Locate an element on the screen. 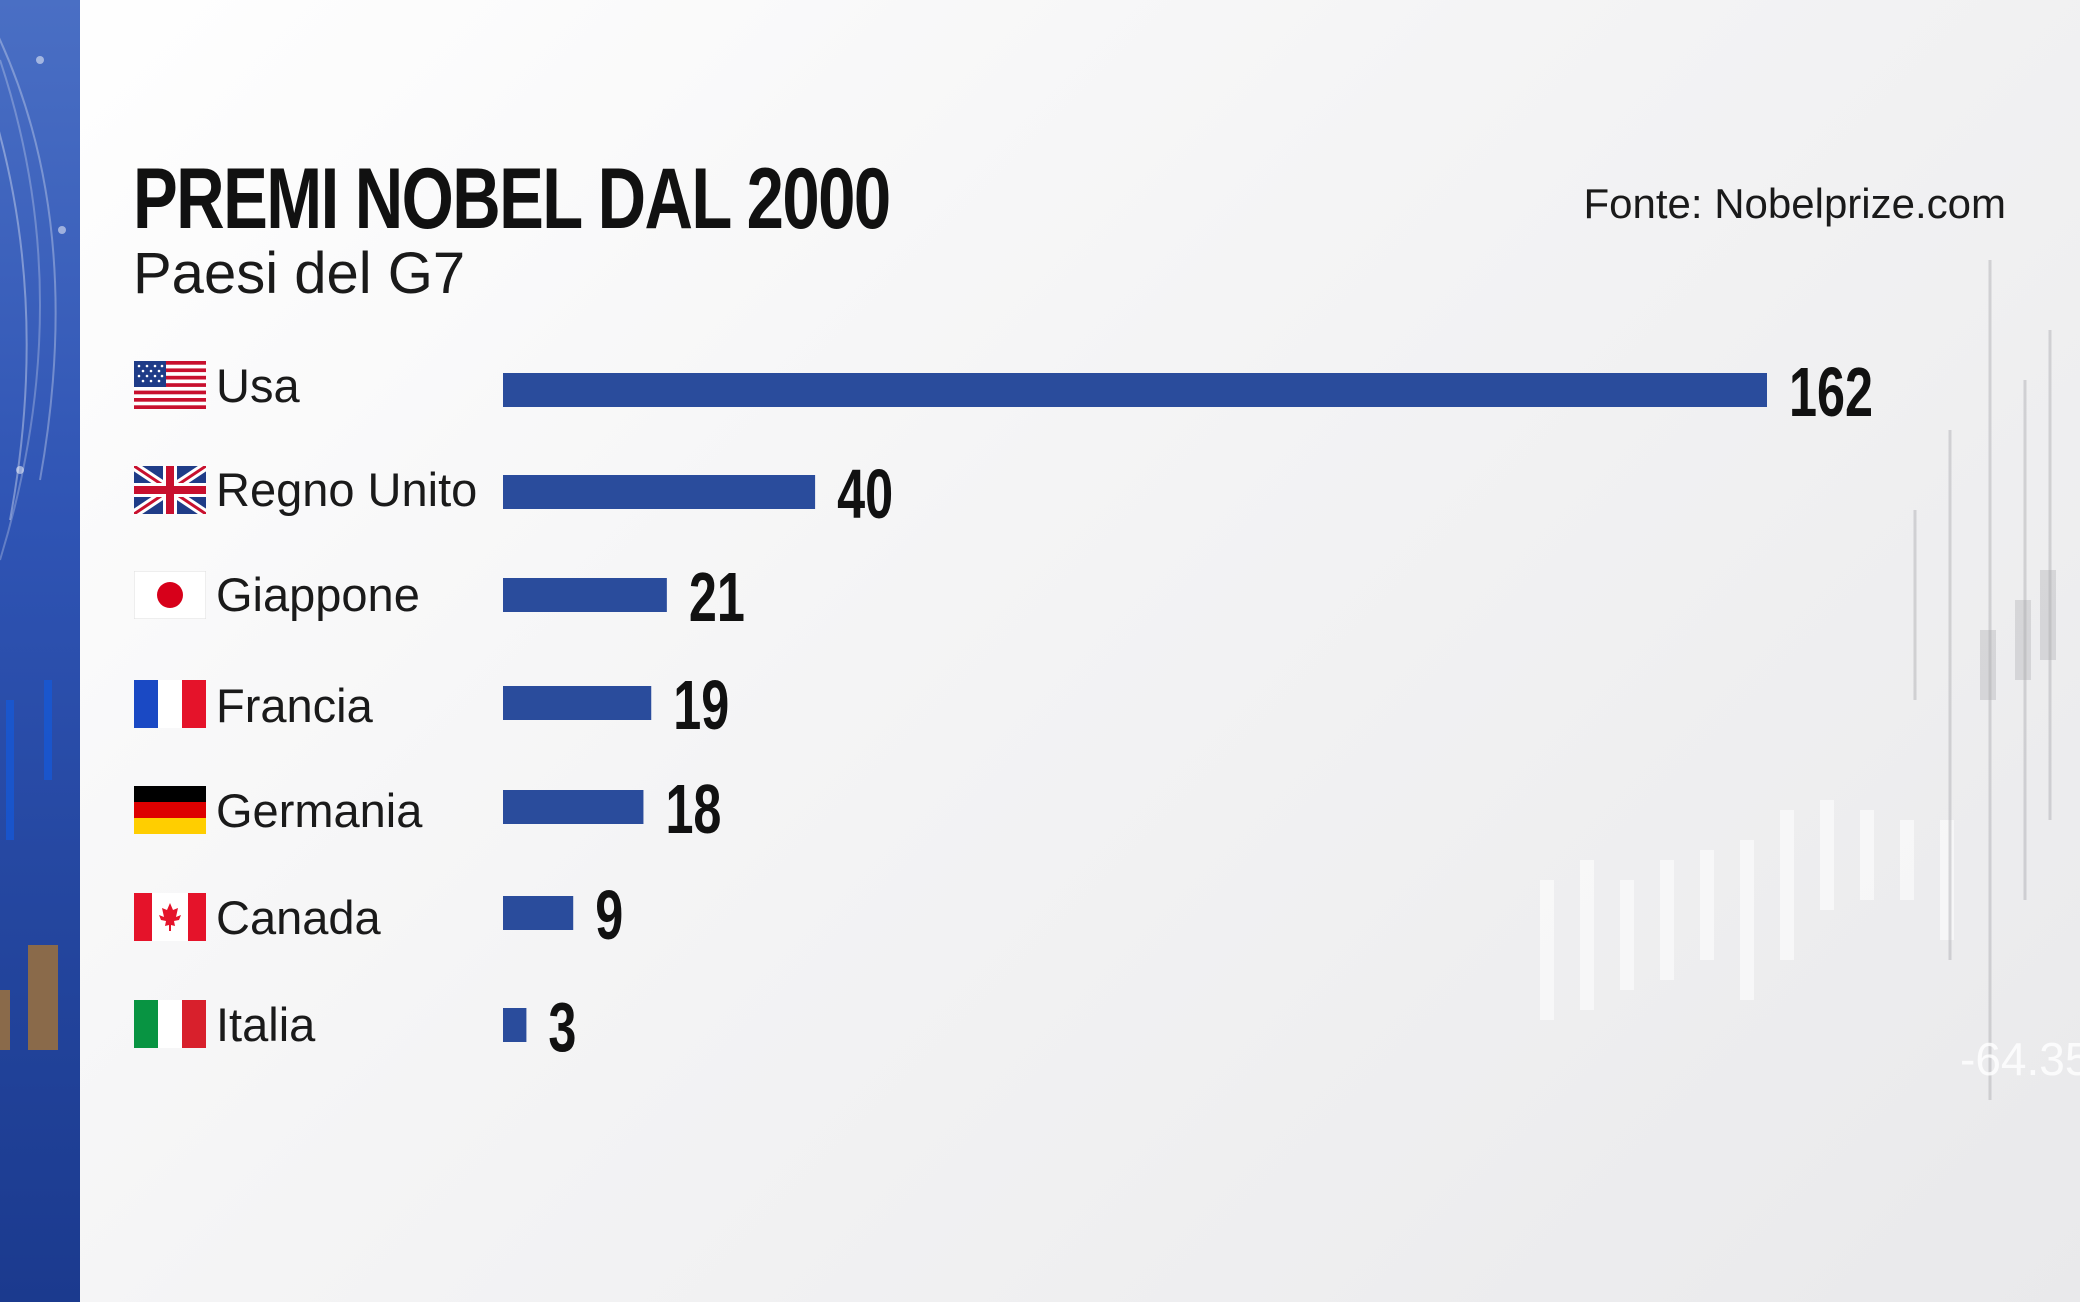 The width and height of the screenshot is (2080, 1302). country-label-italia: Italia is located at coordinates (266, 1024).